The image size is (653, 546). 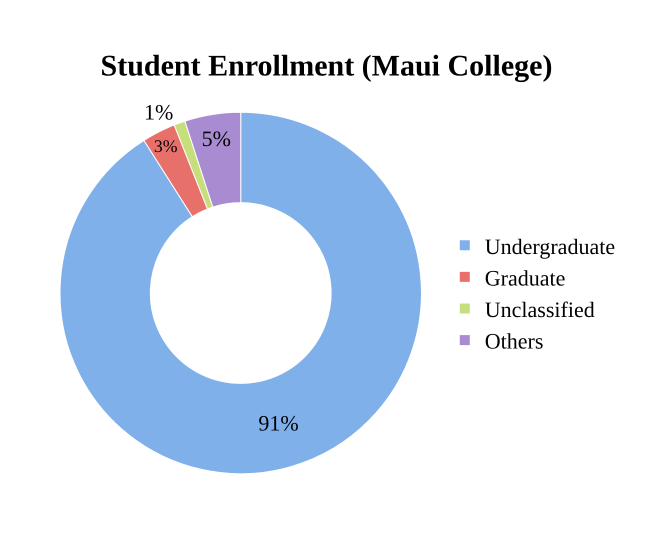 What do you see at coordinates (278, 423) in the screenshot?
I see `data-label: 91%` at bounding box center [278, 423].